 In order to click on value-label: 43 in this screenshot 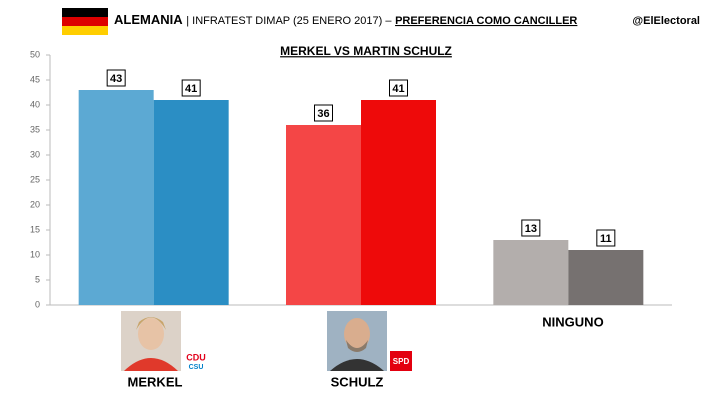, I will do `click(116, 79)`.